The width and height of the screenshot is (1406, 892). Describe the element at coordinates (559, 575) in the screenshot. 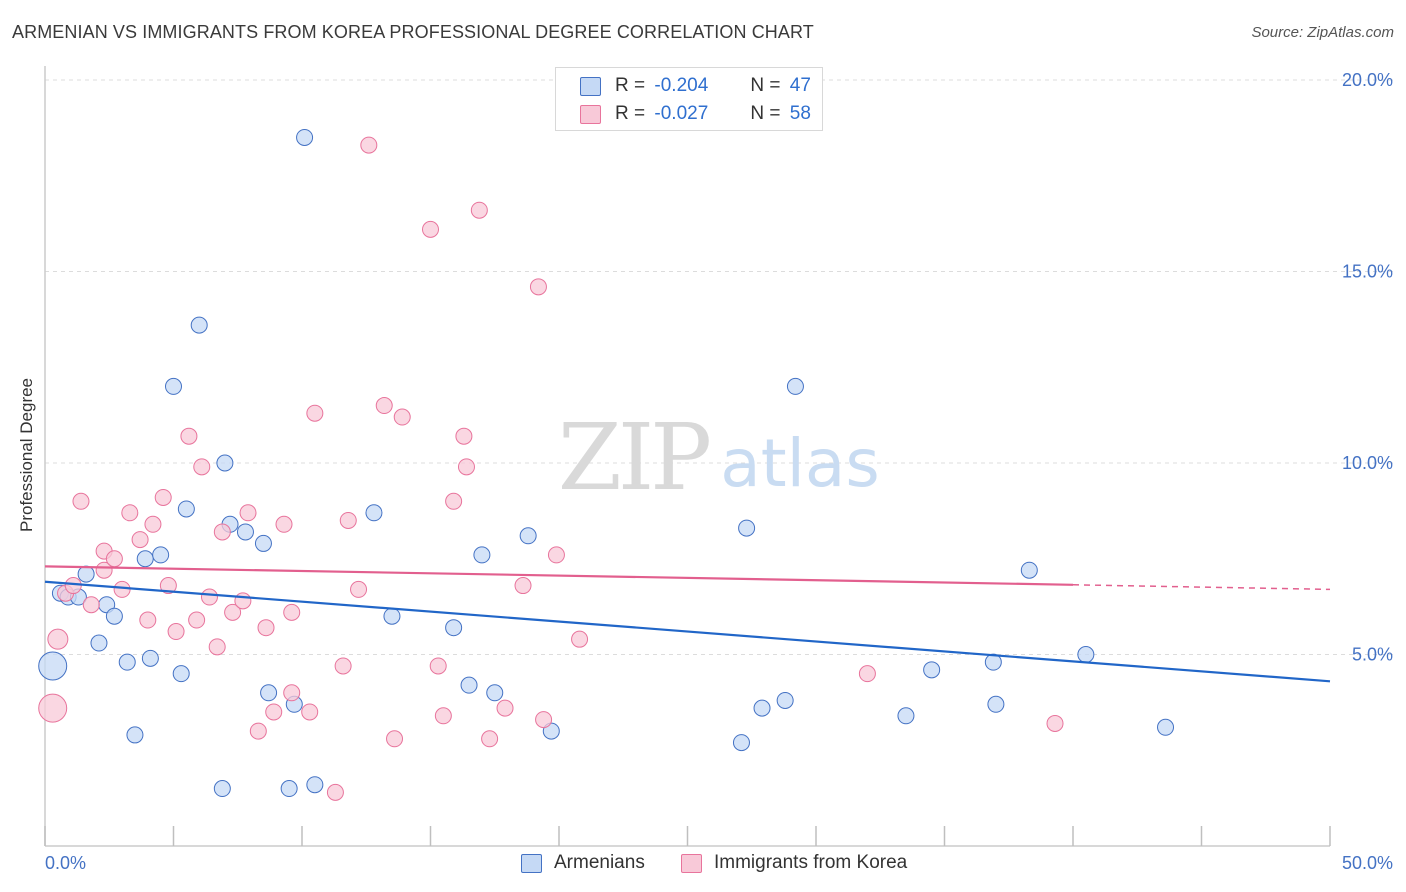

I see `trendline-korea` at that location.